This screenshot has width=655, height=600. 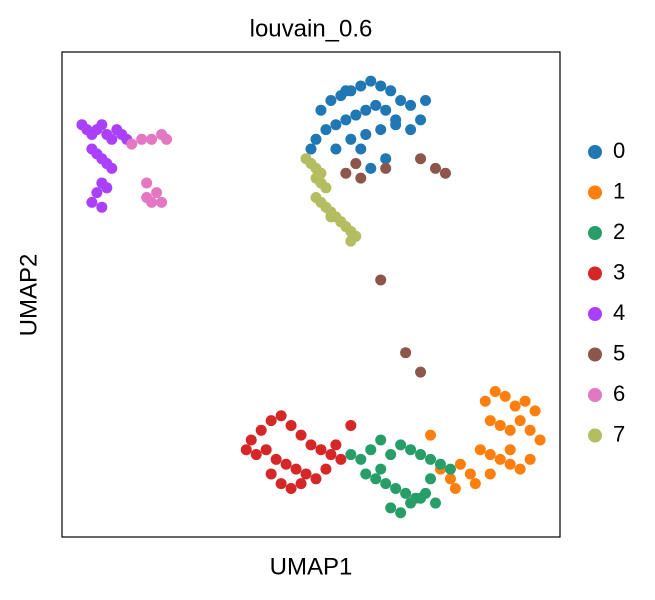 I want to click on chart-title: louvain_0.6, so click(x=311, y=28).